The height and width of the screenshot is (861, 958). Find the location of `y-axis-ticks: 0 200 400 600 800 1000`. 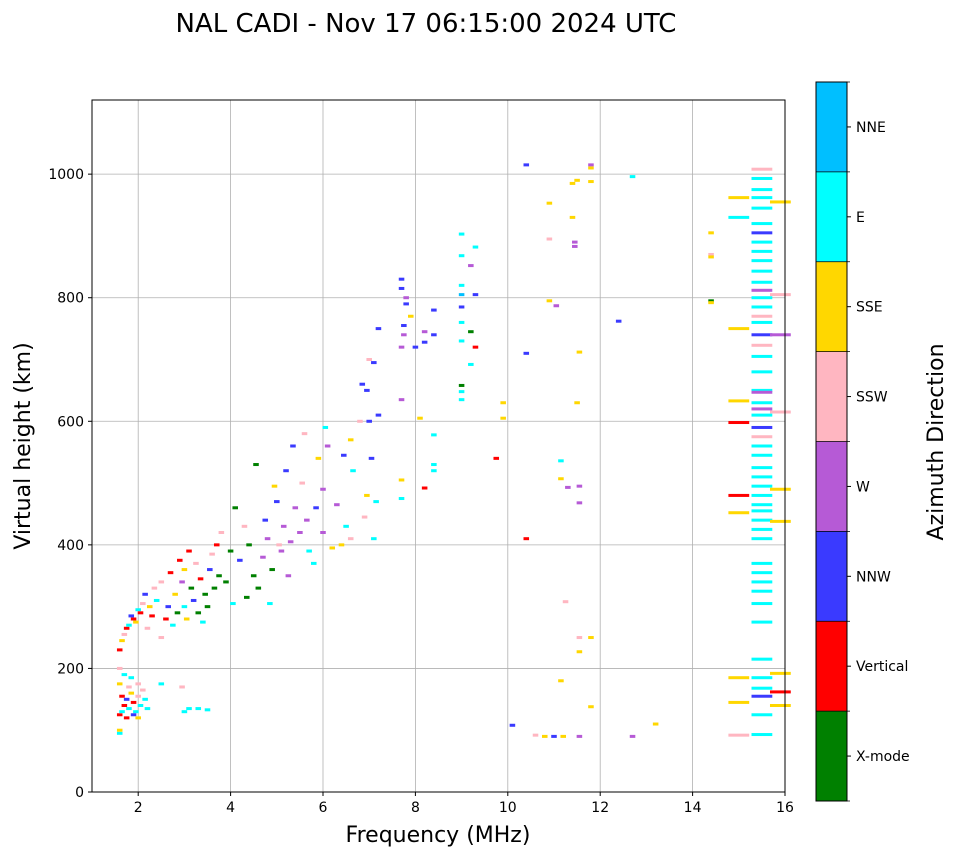

y-axis-ticks: 0 200 400 600 800 1000 is located at coordinates (70, 484).